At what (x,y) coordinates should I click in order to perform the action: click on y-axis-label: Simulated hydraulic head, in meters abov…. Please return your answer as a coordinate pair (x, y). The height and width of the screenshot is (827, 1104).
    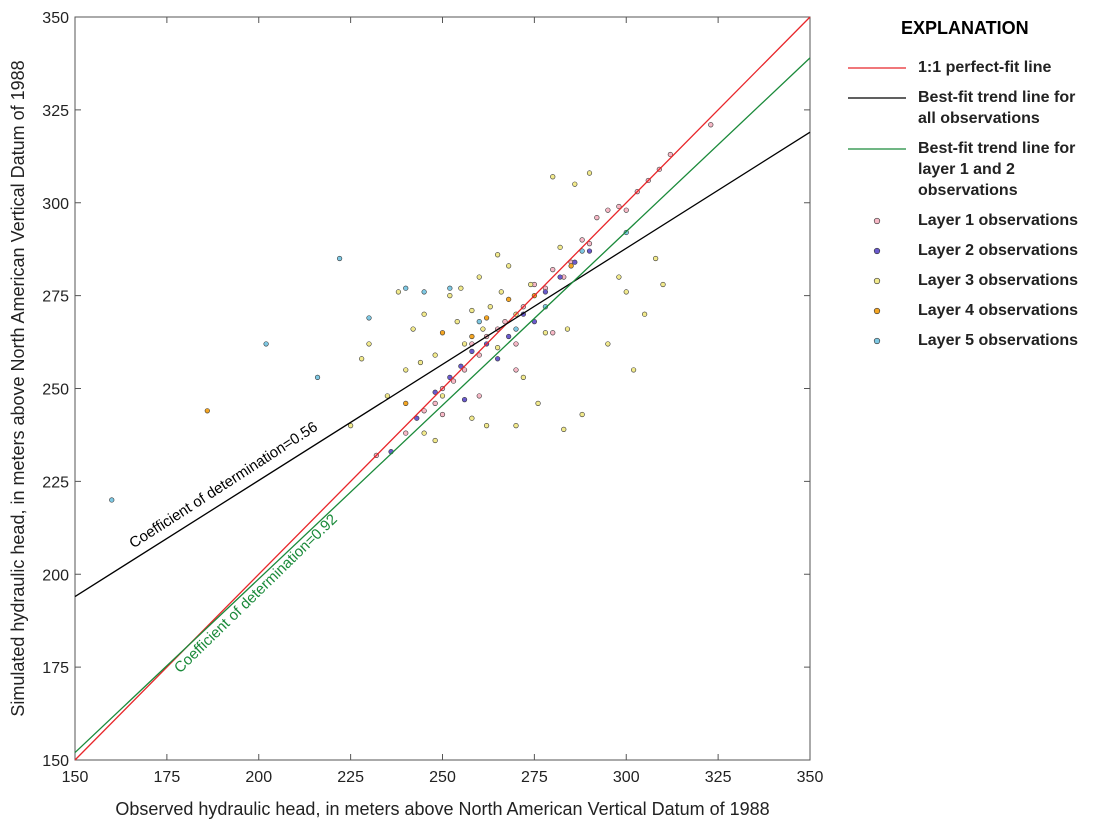
    Looking at the image, I should click on (18, 388).